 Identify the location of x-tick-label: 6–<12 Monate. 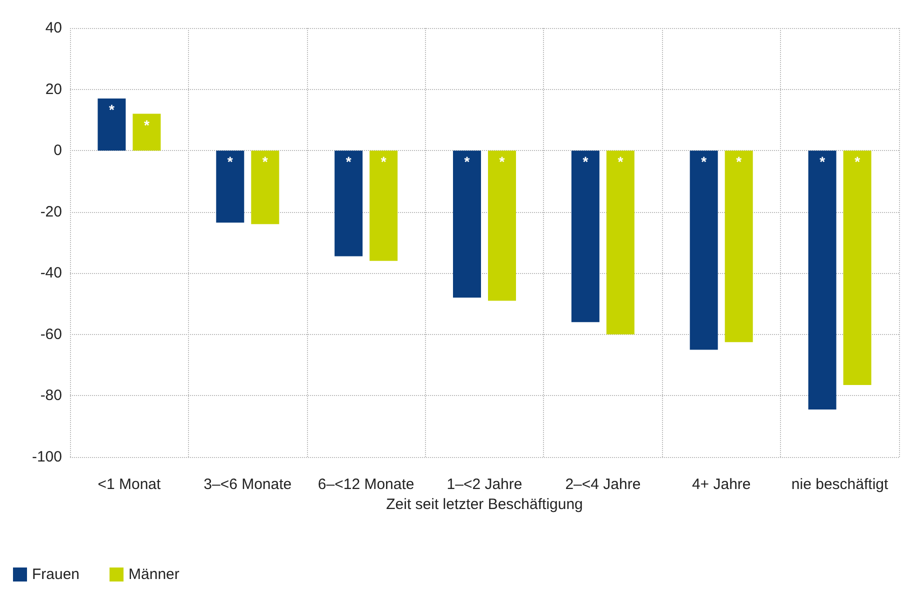
(366, 484).